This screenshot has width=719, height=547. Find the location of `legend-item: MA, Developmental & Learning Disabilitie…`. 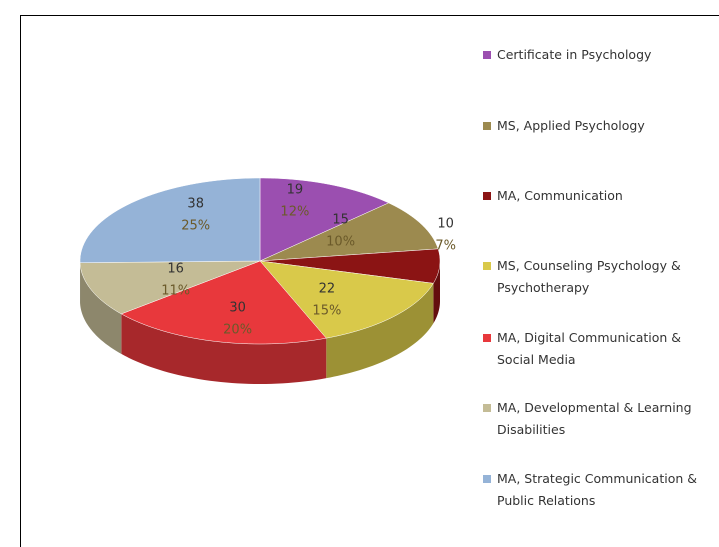

legend-item: MA, Developmental & Learning Disabilitie… is located at coordinates (597, 419).